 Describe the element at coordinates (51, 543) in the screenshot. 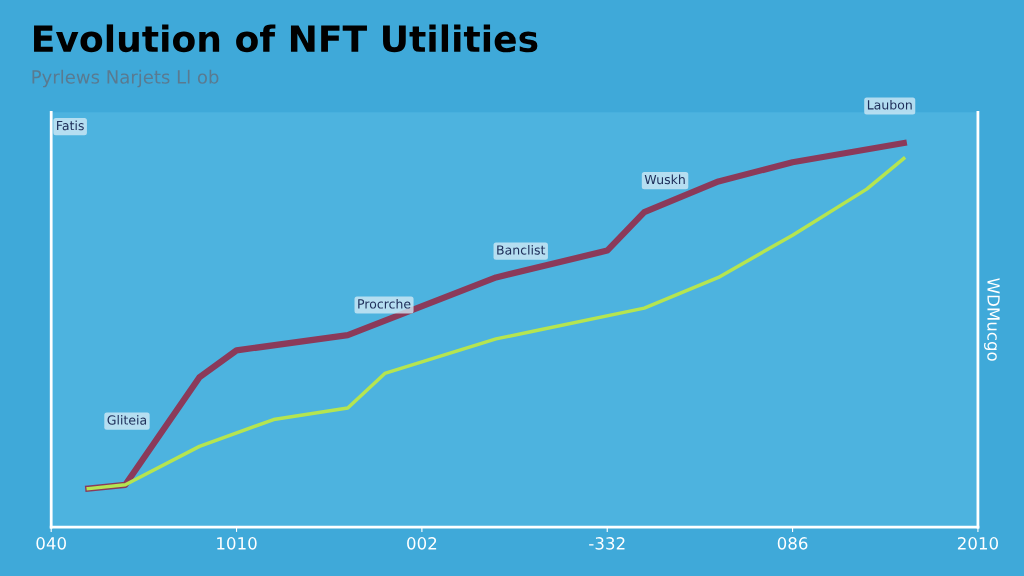

I see `x-tick-label: 040` at that location.